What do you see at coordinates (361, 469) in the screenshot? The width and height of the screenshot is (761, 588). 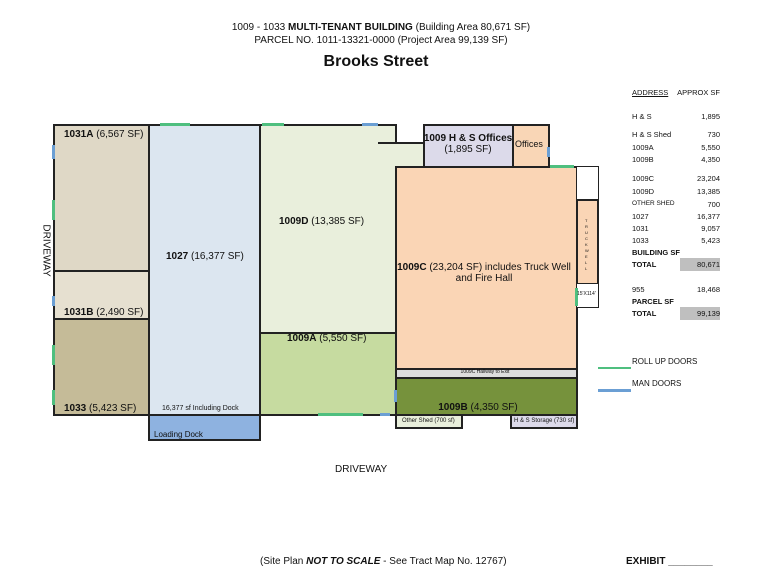 I see `driveway-bottom-label: DRIVEWAY` at bounding box center [361, 469].